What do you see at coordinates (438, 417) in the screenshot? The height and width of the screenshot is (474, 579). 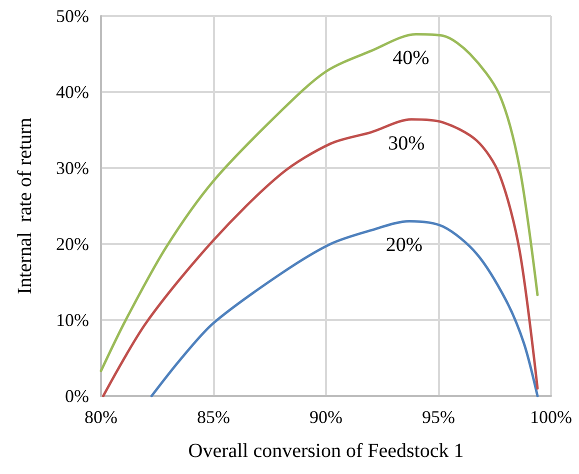 I see `x-tick-label: 95%` at bounding box center [438, 417].